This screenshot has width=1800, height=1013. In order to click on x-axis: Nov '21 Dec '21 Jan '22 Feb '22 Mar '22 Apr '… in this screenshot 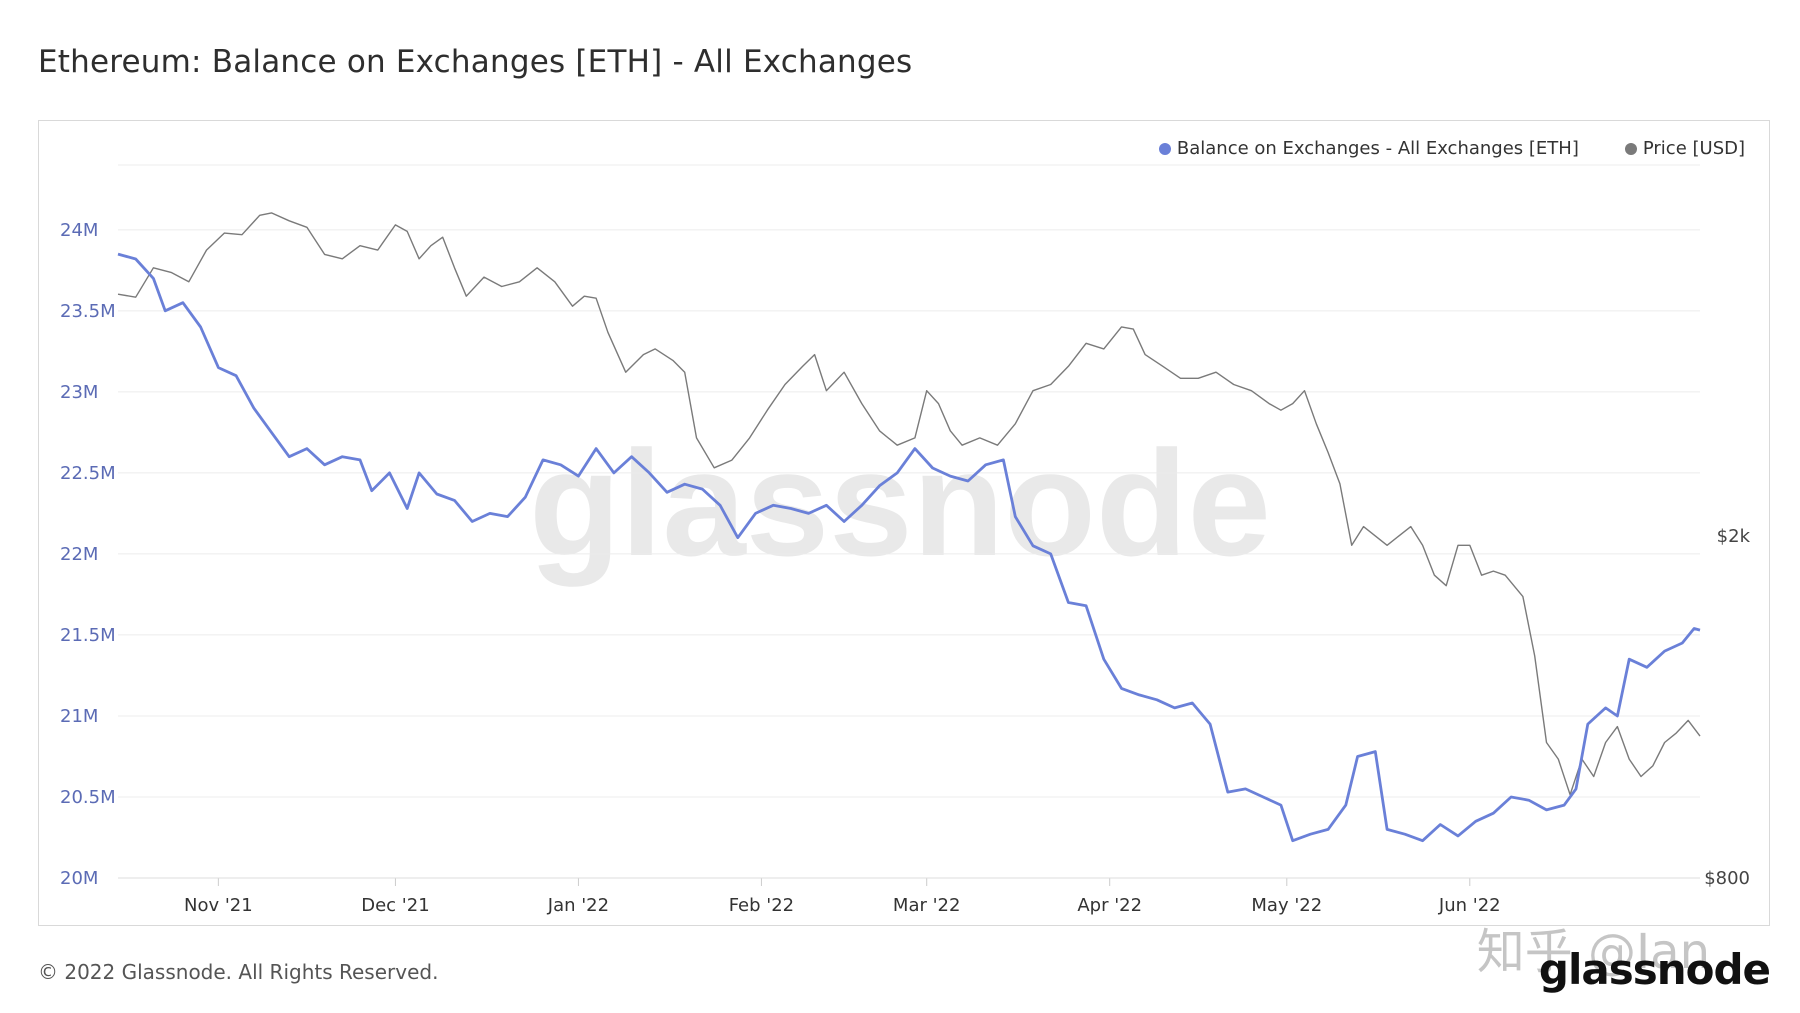, I will do `click(909, 896)`.